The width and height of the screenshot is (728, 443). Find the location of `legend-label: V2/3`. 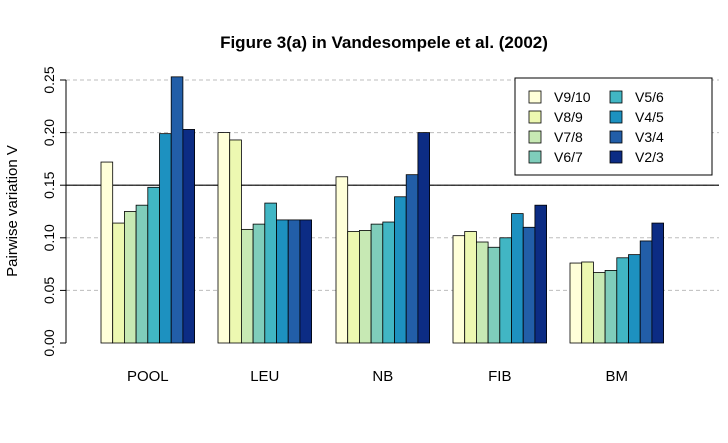

legend-label: V2/3 is located at coordinates (649, 157).